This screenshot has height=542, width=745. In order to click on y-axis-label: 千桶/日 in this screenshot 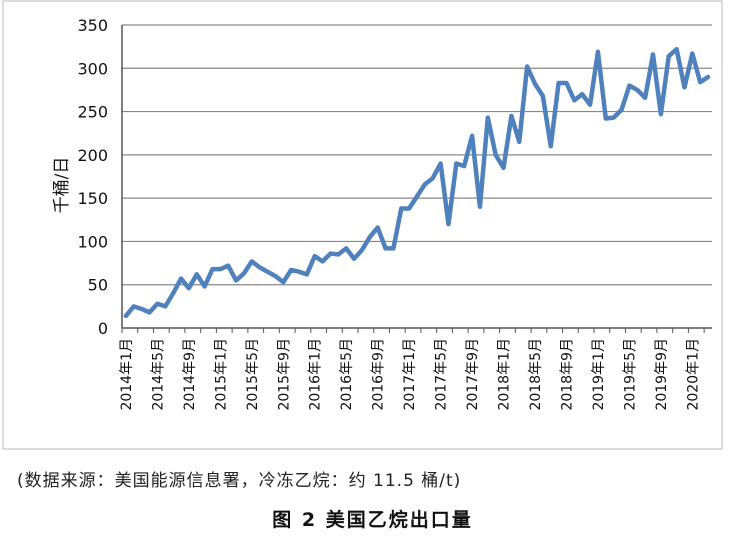, I will do `click(62, 185)`.